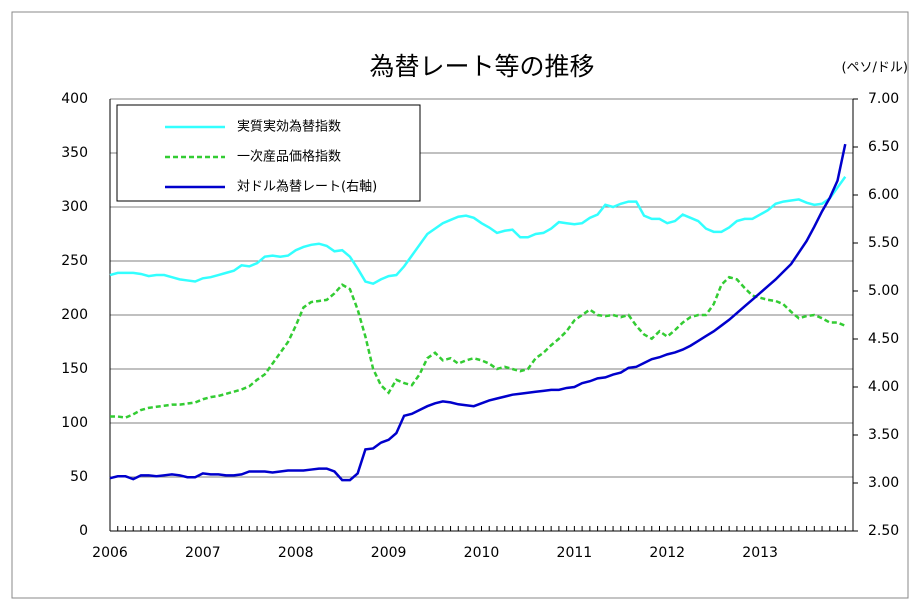  Describe the element at coordinates (883, 339) in the screenshot. I see `y2-tick-label: 4.50` at that location.